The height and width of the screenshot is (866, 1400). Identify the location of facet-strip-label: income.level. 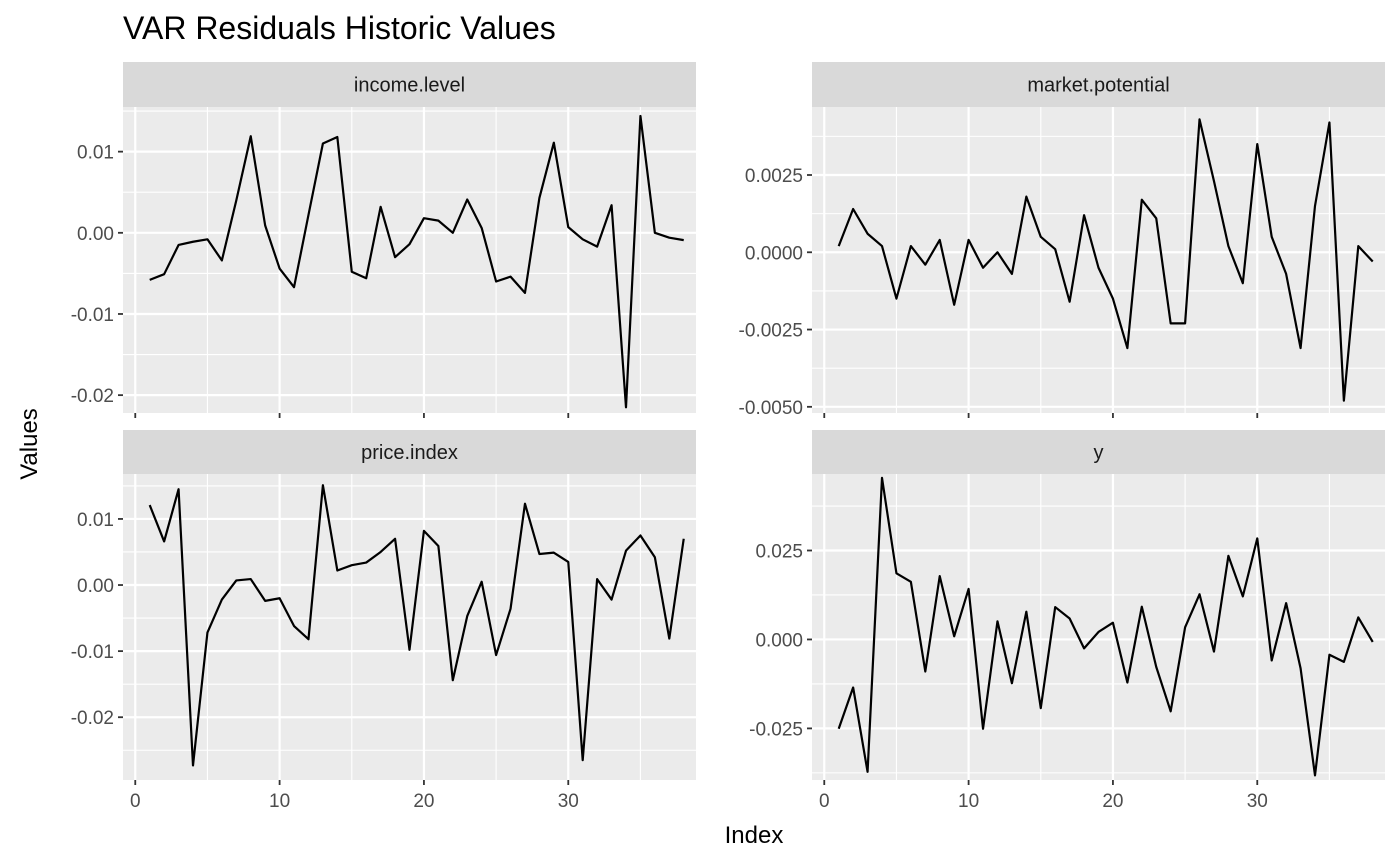
(409, 86).